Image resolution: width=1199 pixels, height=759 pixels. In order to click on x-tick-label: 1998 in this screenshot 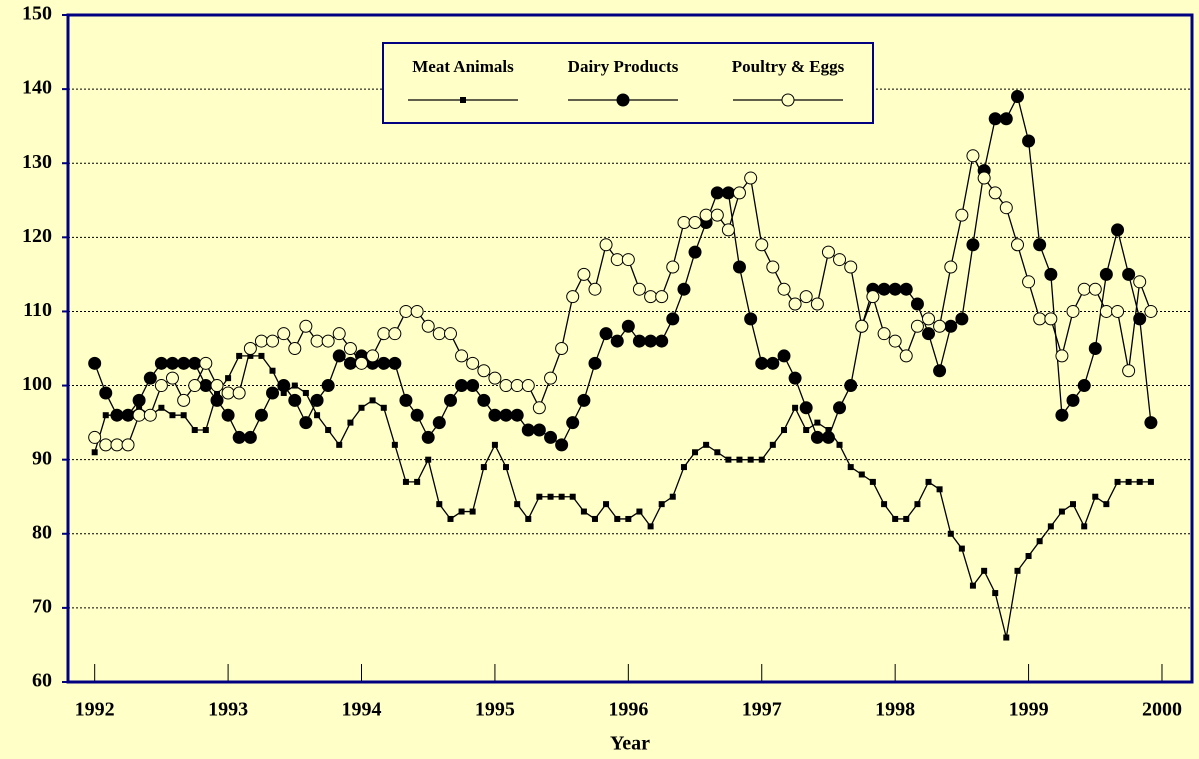, I will do `click(895, 710)`.